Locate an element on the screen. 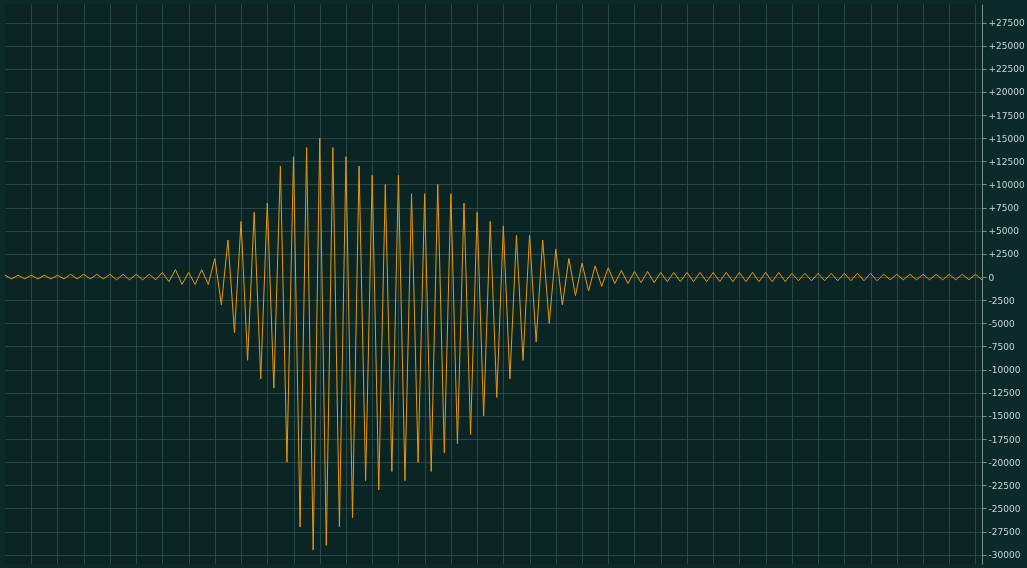  y-tick-label: -22500 is located at coordinates (1004, 485).